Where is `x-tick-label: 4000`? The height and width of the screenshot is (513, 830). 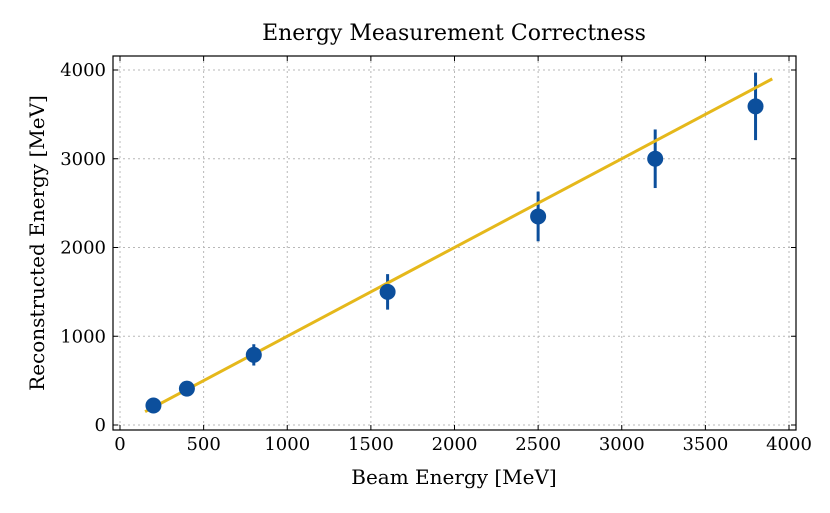
x-tick-label: 4000 is located at coordinates (789, 444).